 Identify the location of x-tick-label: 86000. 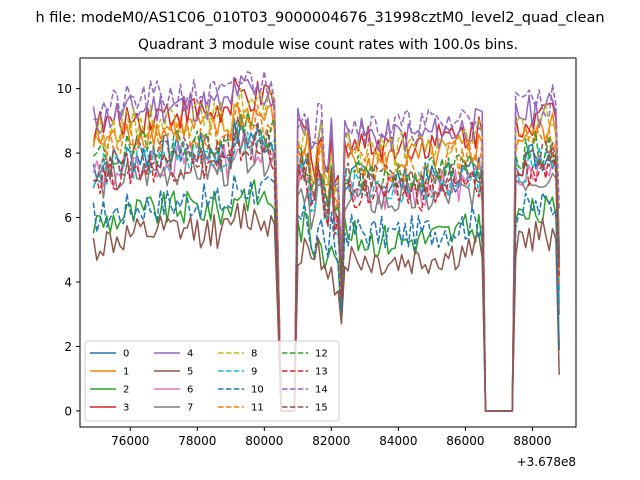
(465, 441).